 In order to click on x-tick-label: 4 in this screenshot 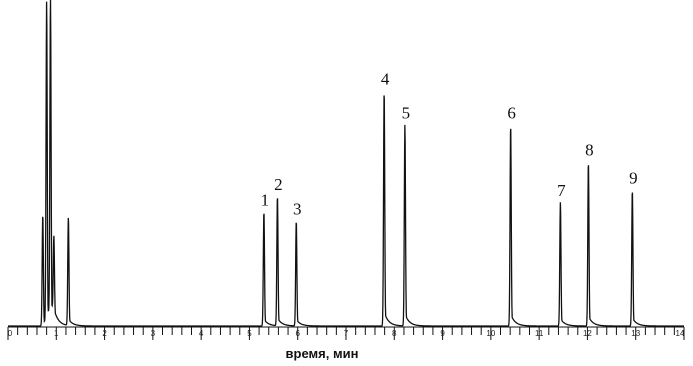, I will do `click(201, 333)`.